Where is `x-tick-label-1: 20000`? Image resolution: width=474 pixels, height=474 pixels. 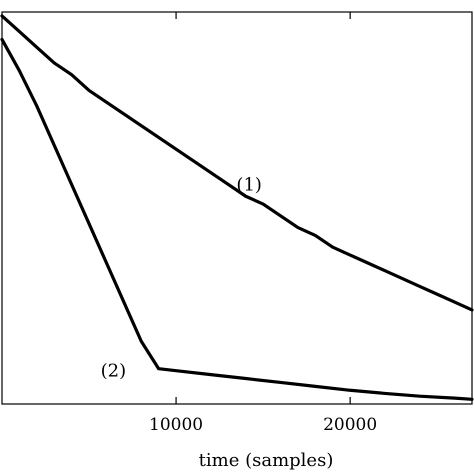 x-tick-label-1: 20000 is located at coordinates (350, 425).